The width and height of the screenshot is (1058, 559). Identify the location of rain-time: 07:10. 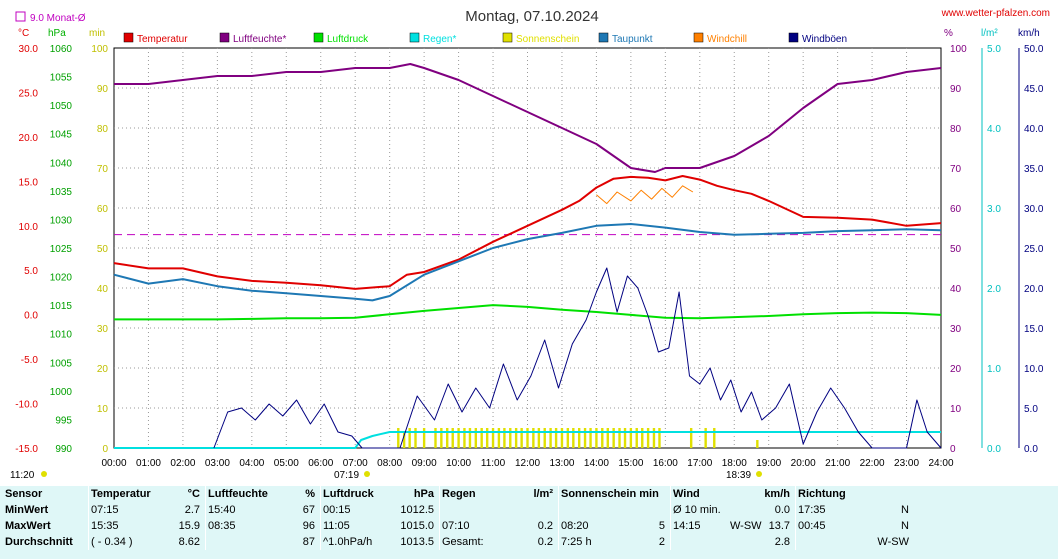
(478, 526).